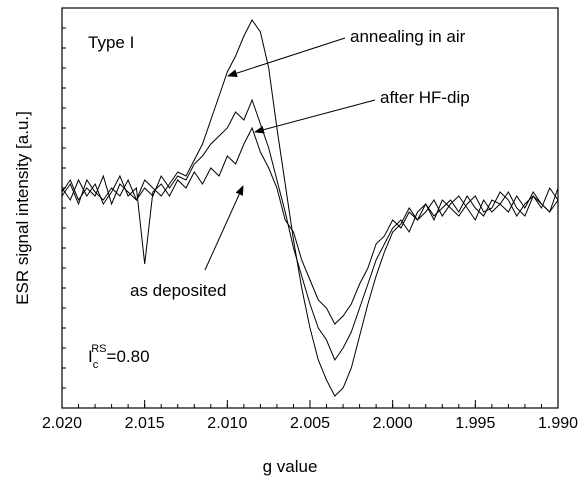 The width and height of the screenshot is (587, 486). What do you see at coordinates (310, 423) in the screenshot?
I see `x-tick-label: 2.005` at bounding box center [310, 423].